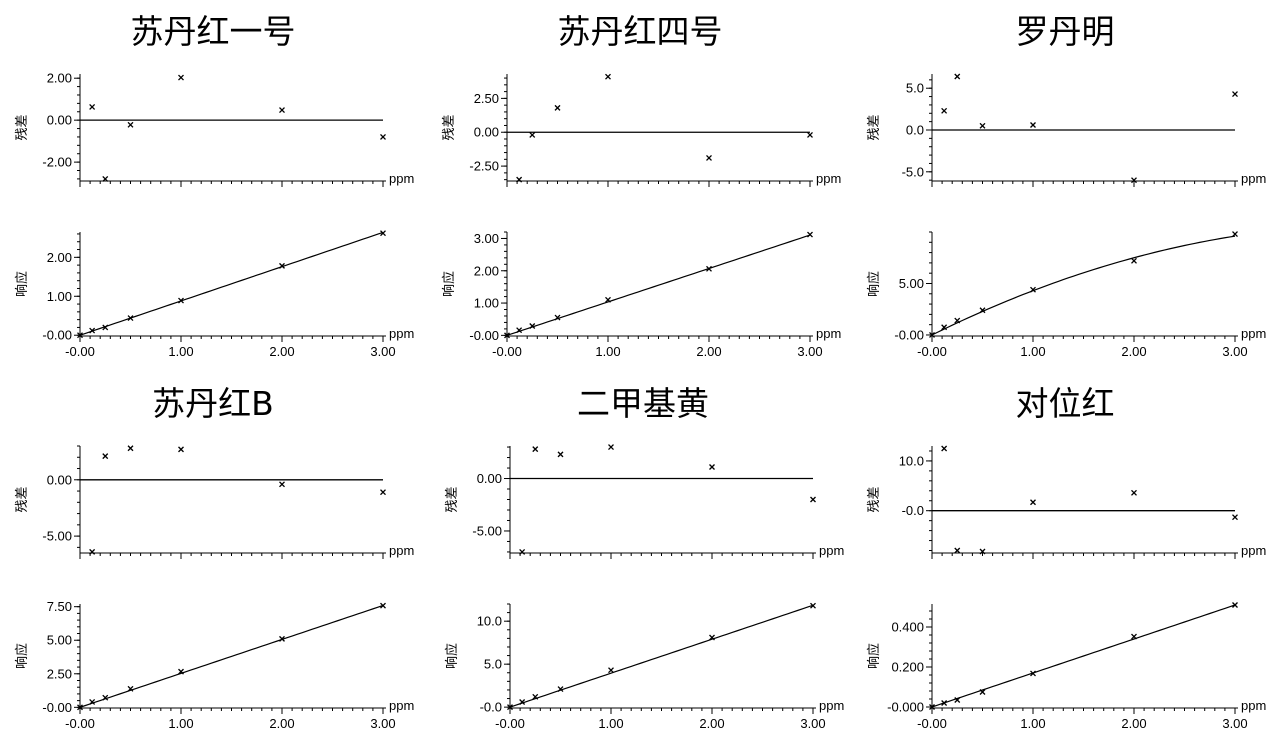  What do you see at coordinates (487, 530) in the screenshot?
I see `y-tick-label: -5.00` at bounding box center [487, 530].